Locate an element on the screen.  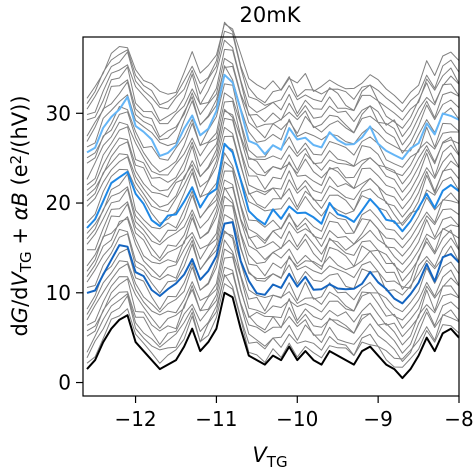
y-axis: 0 10 20 30 is located at coordinates (64, 248).